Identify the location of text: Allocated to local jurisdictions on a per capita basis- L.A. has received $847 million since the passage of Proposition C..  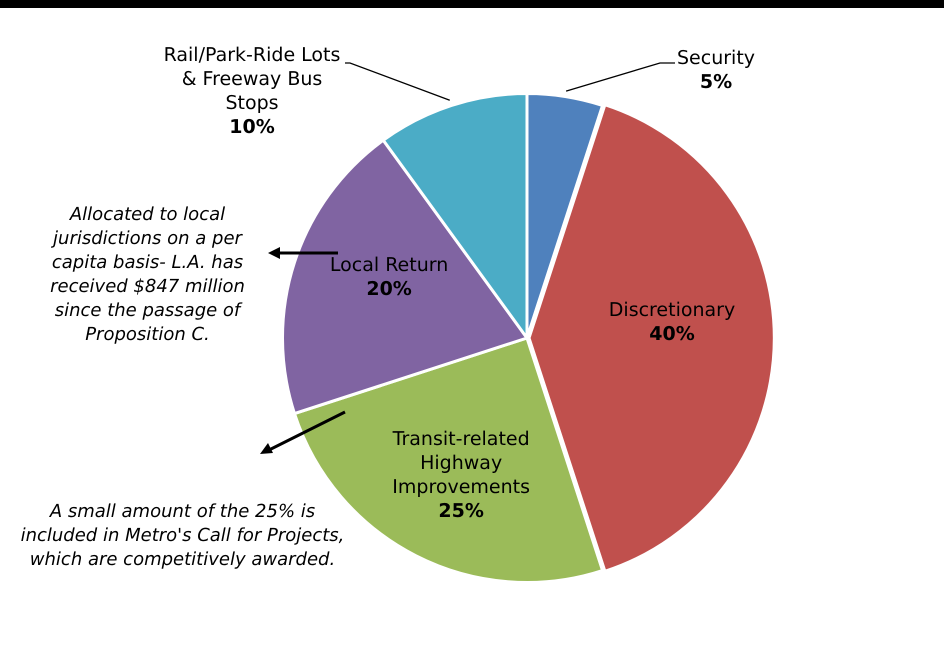
(147, 275).